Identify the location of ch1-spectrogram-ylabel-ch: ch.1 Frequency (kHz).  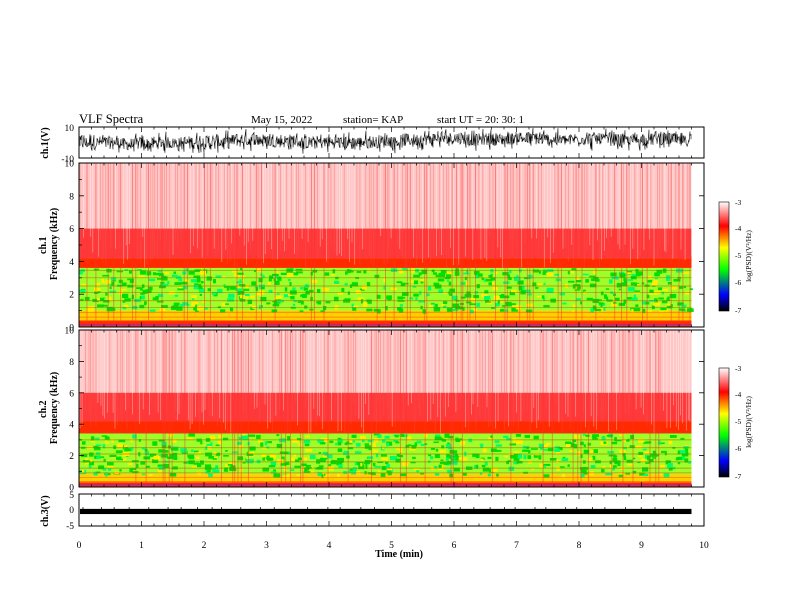
(49, 244).